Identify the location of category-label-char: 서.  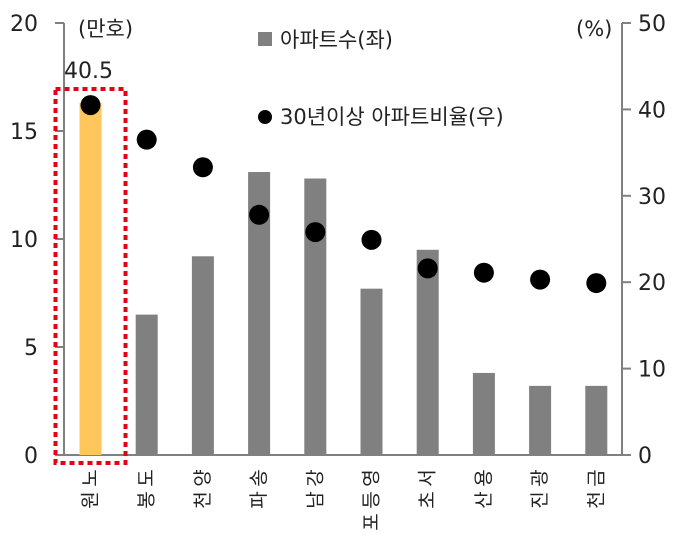
(428, 477).